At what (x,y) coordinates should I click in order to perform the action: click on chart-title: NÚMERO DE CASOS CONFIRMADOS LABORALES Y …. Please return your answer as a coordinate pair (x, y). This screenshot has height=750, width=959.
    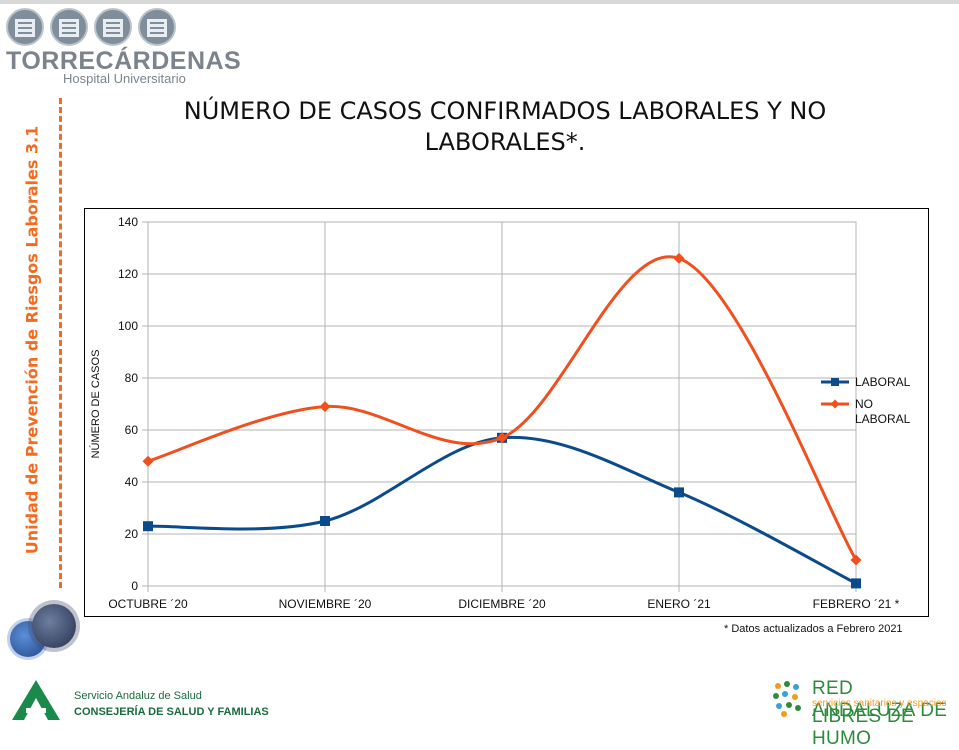
    Looking at the image, I should click on (505, 127).